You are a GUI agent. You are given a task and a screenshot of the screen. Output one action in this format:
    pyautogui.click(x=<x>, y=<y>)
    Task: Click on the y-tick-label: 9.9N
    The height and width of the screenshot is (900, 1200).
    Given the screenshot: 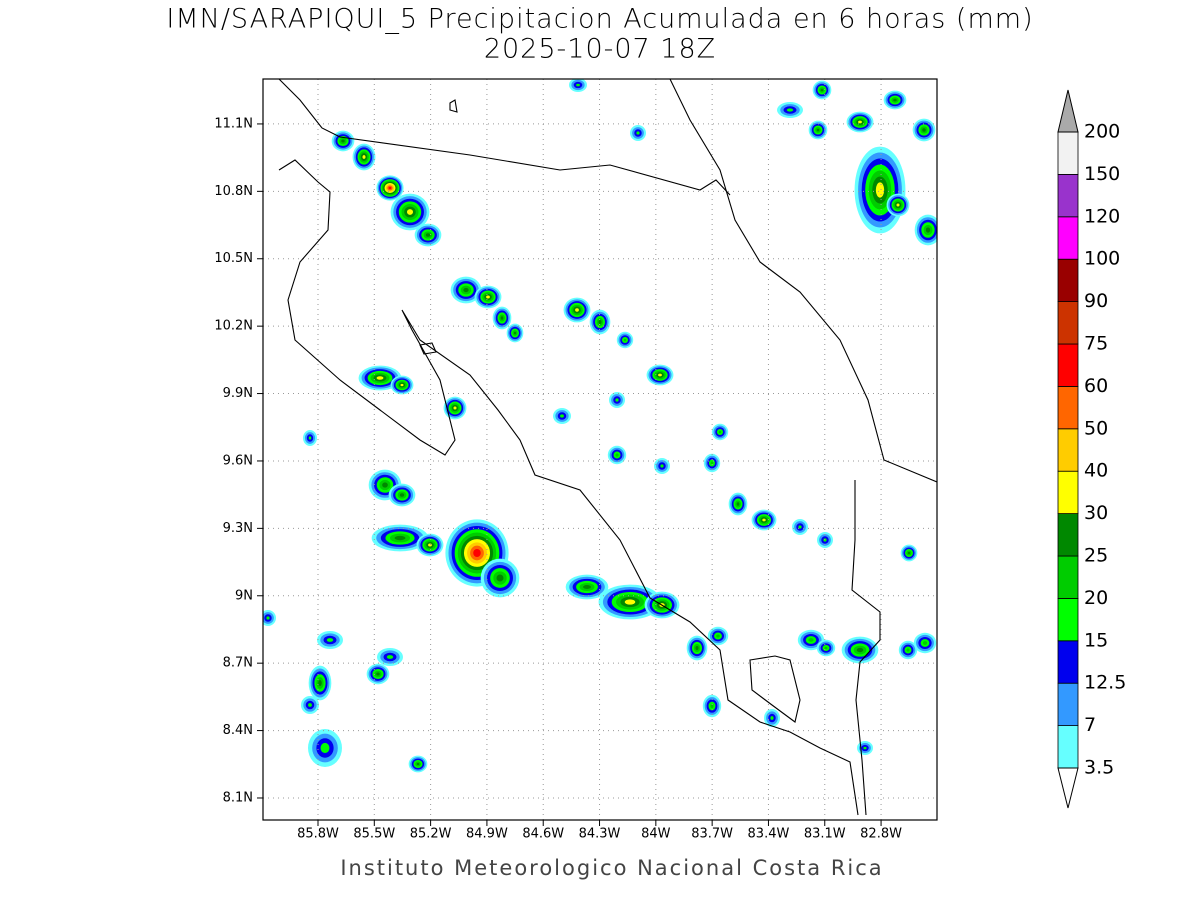 What is the action you would take?
    pyautogui.click(x=238, y=393)
    